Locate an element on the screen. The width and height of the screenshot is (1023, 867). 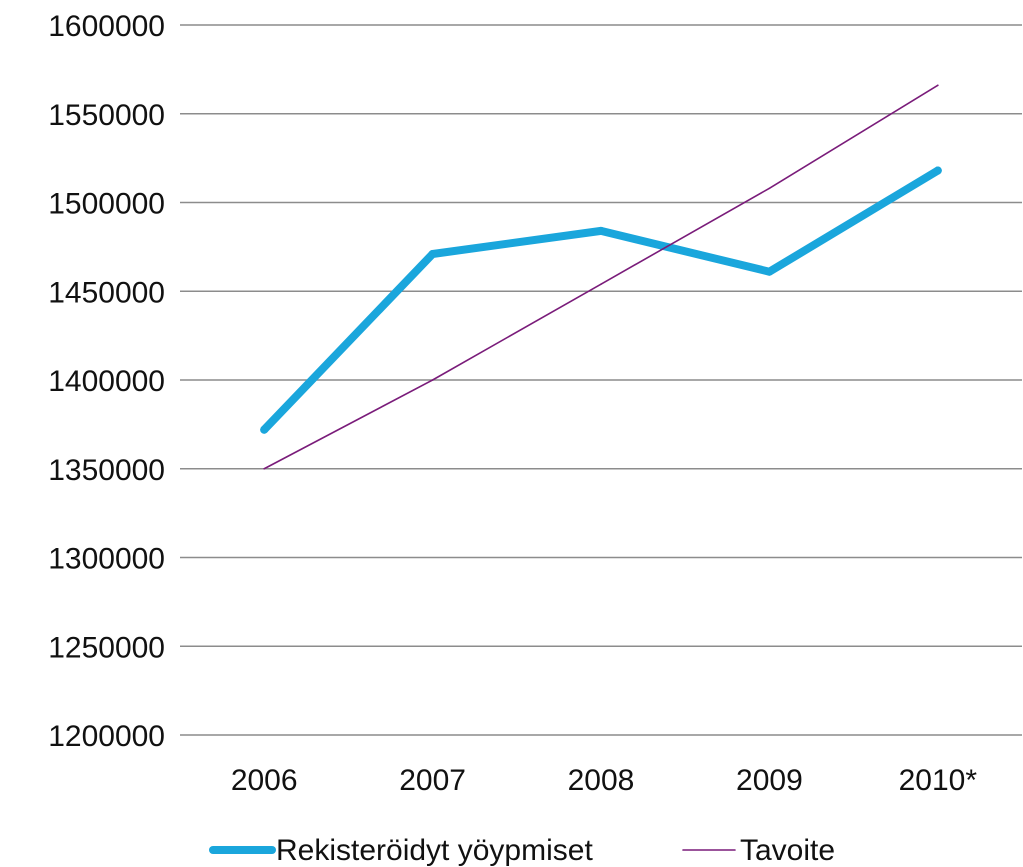
x-tick-label: 2010* is located at coordinates (938, 780).